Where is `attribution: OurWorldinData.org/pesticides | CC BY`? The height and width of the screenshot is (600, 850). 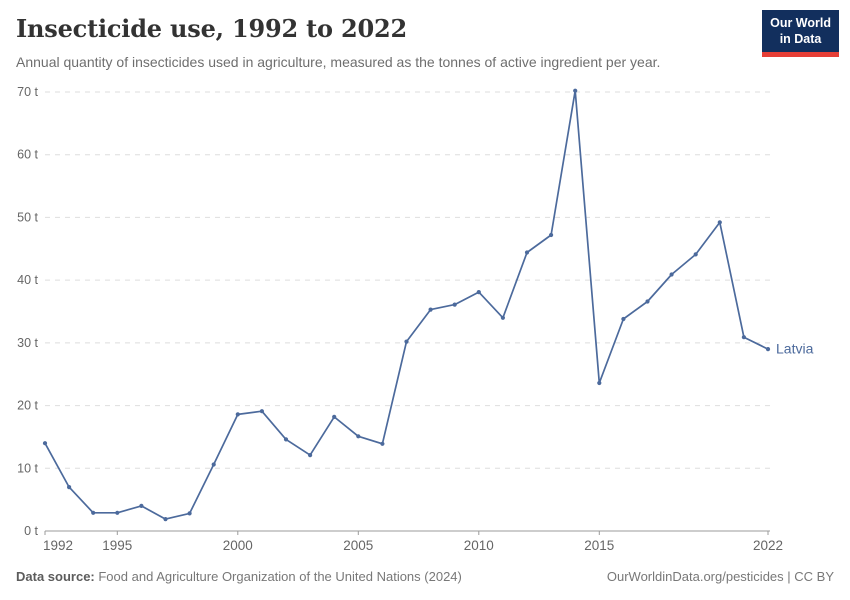
attribution: OurWorldinData.org/pesticides | CC BY is located at coordinates (720, 576).